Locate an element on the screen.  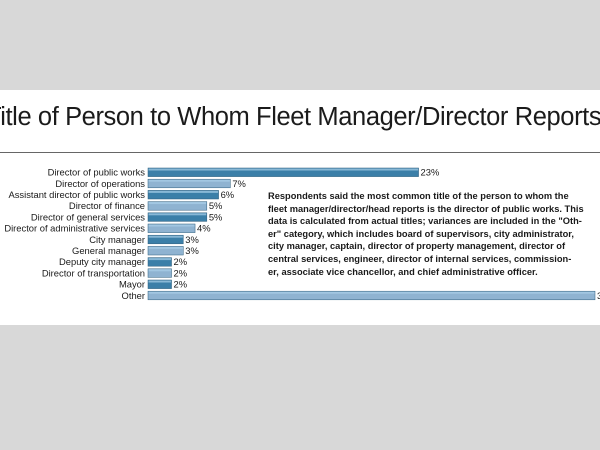
value-label: 6% is located at coordinates (228, 194).